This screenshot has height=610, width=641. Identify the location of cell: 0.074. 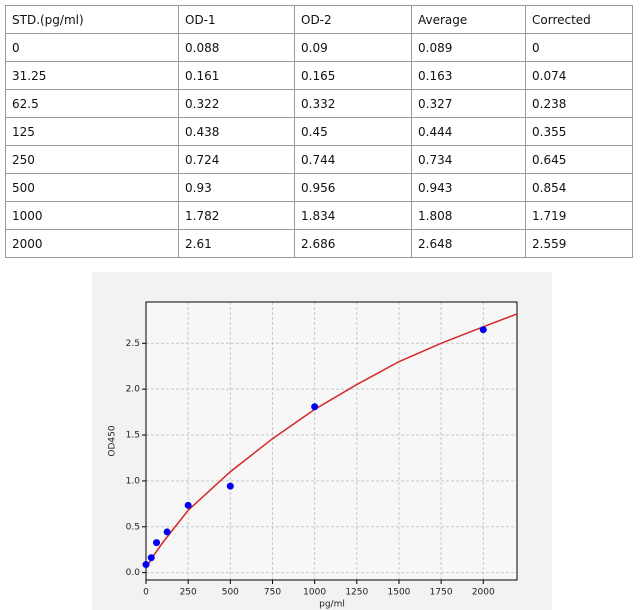
(579, 75).